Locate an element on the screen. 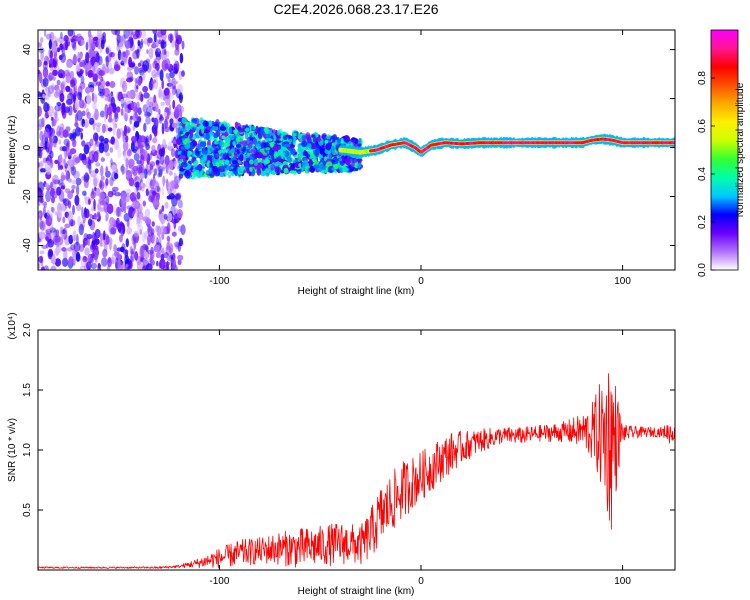 The width and height of the screenshot is (750, 600). snr-x-tick-label: 100 is located at coordinates (622, 581).